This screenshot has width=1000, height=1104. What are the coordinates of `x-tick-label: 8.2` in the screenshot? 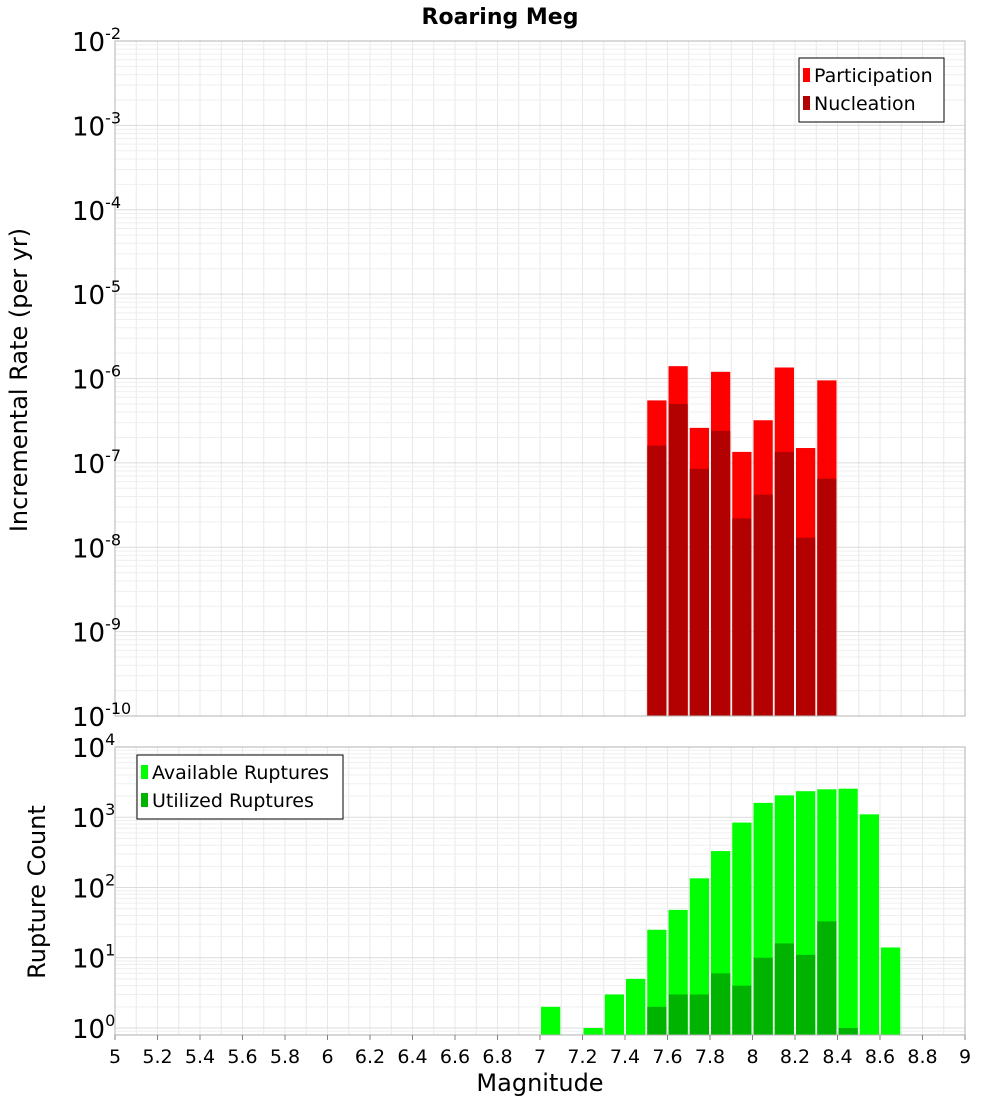 It's located at (795, 1057).